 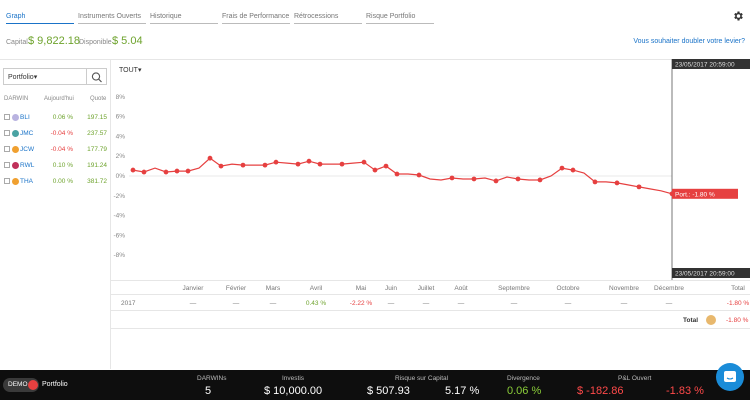 I want to click on darwin-name: JMC, so click(x=27, y=133).